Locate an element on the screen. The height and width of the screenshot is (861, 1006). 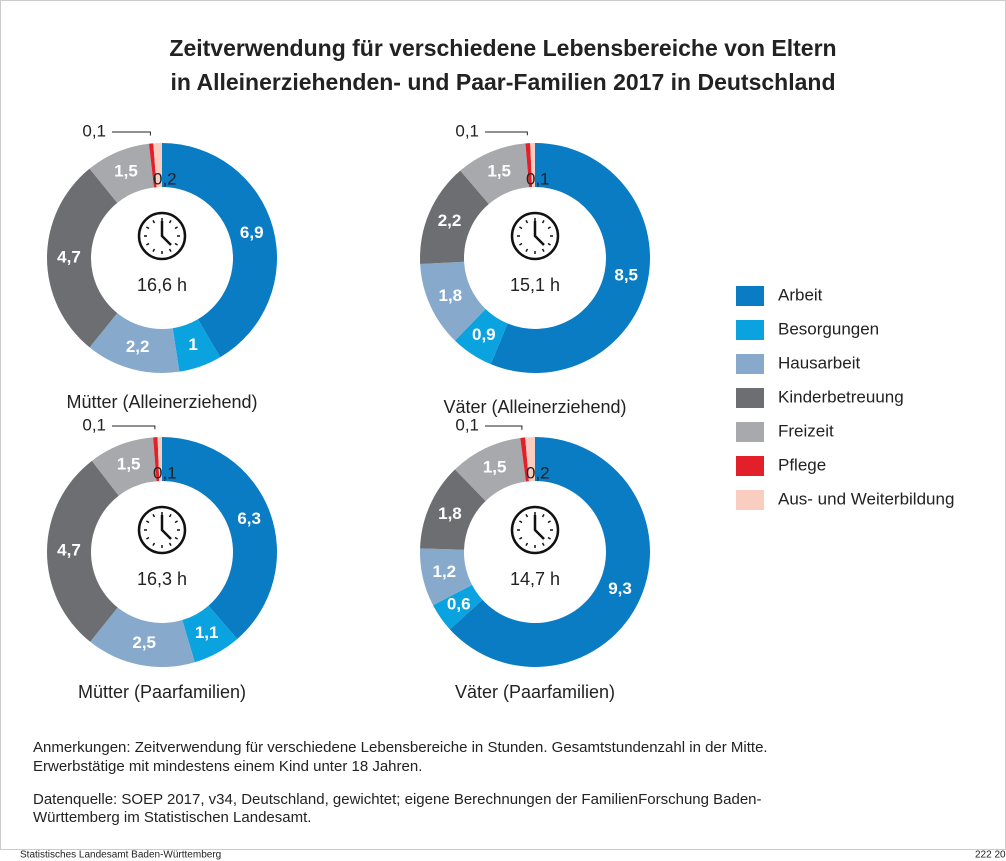
data-label: 1,2 is located at coordinates (445, 571).